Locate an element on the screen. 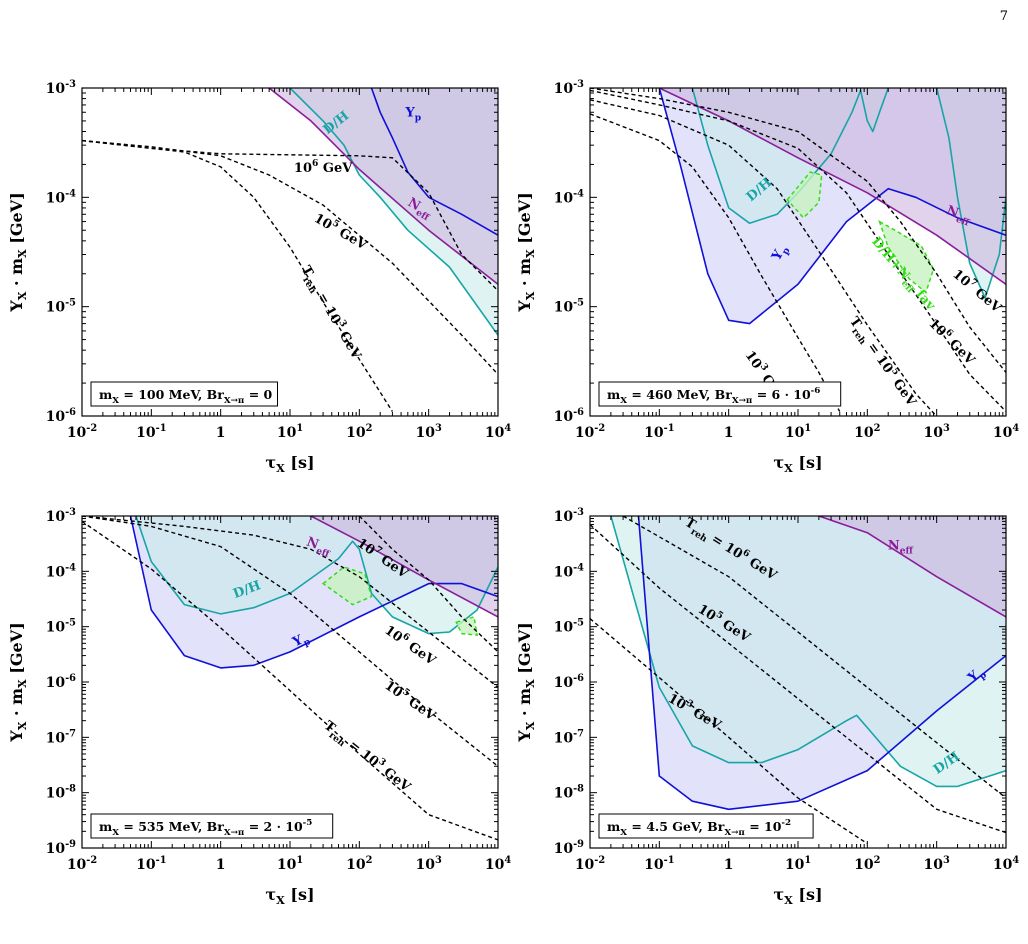  exclusion-region-d-h is located at coordinates (808, 651).